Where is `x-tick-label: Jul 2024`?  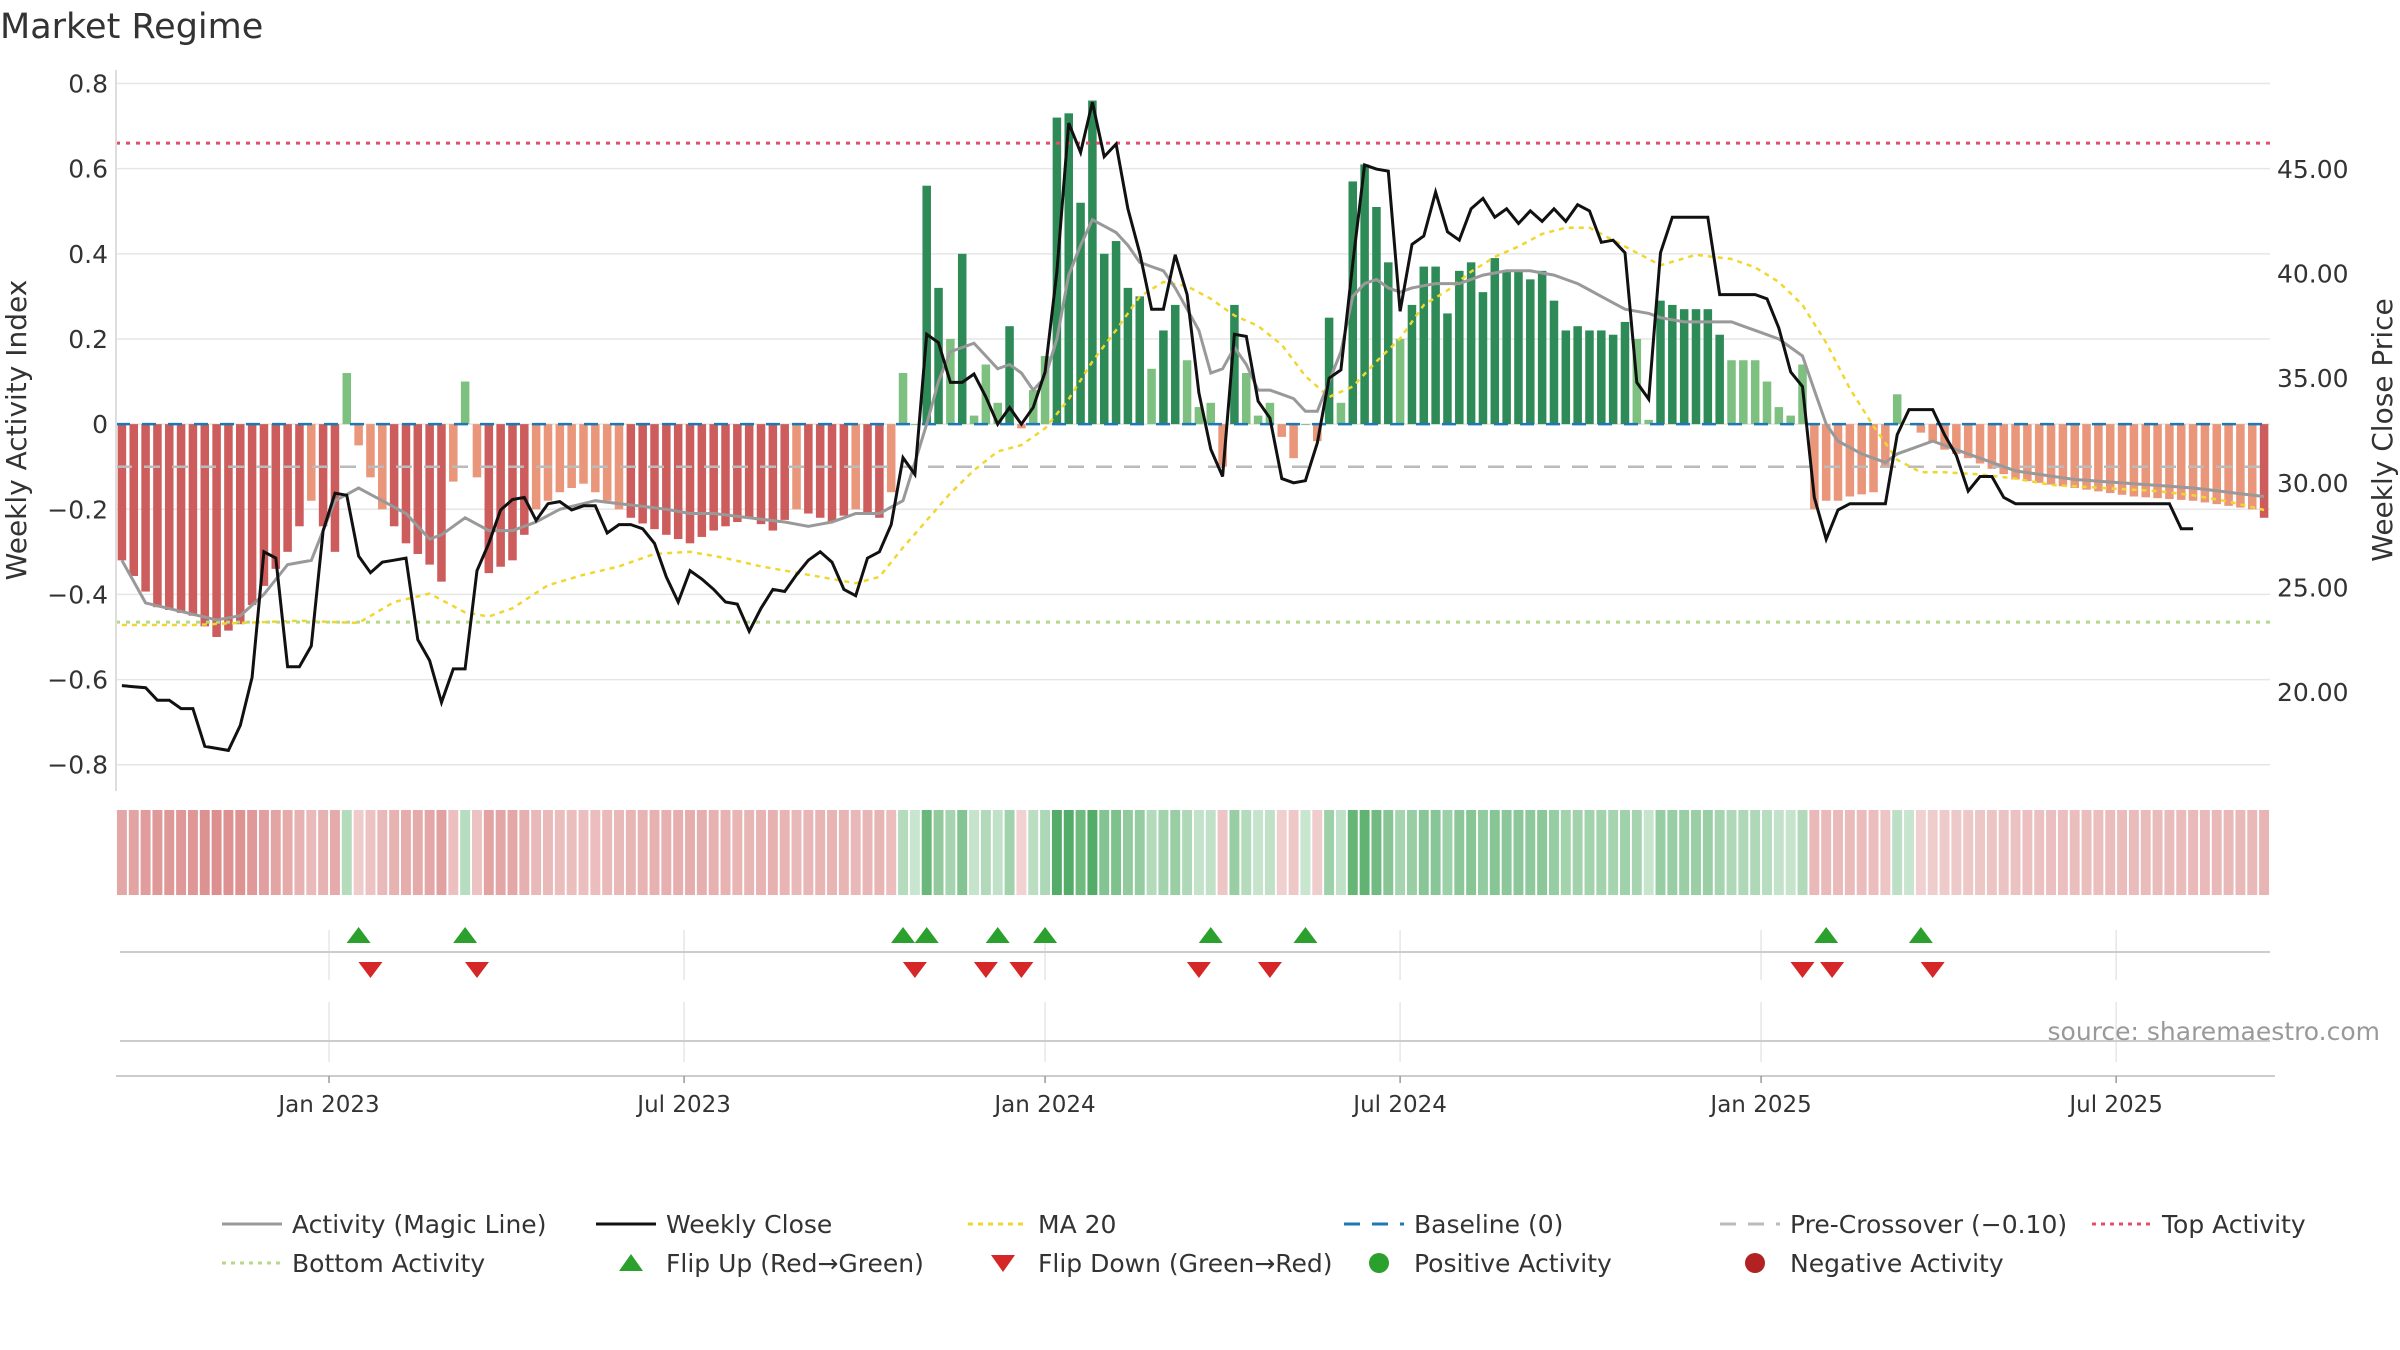
x-tick-label: Jul 2024 is located at coordinates (1399, 1105).